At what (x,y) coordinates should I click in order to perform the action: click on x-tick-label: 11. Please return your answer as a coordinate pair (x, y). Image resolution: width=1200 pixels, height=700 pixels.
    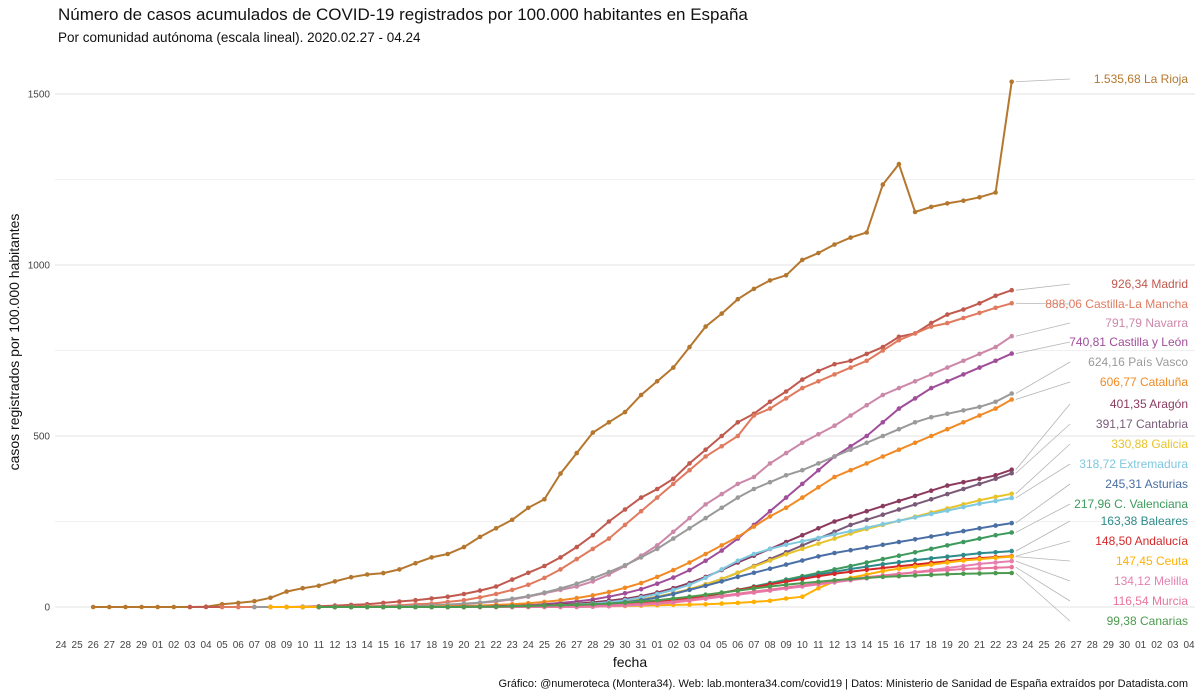
    Looking at the image, I should click on (818, 645).